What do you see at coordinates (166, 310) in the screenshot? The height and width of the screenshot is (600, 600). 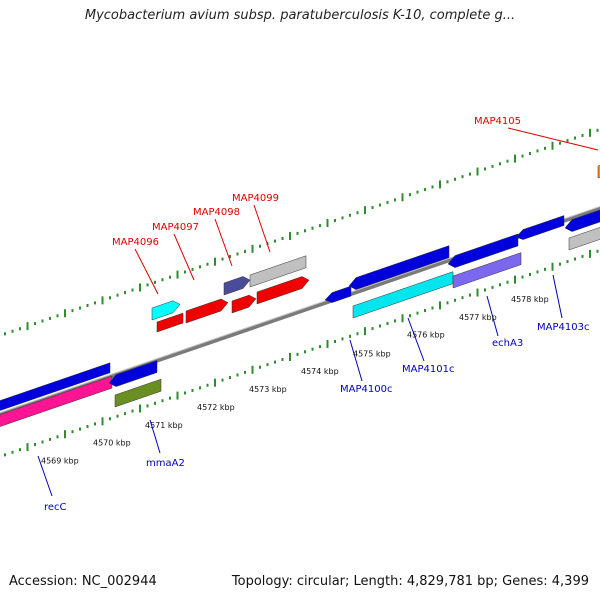 I see `feature-MAP4096` at bounding box center [166, 310].